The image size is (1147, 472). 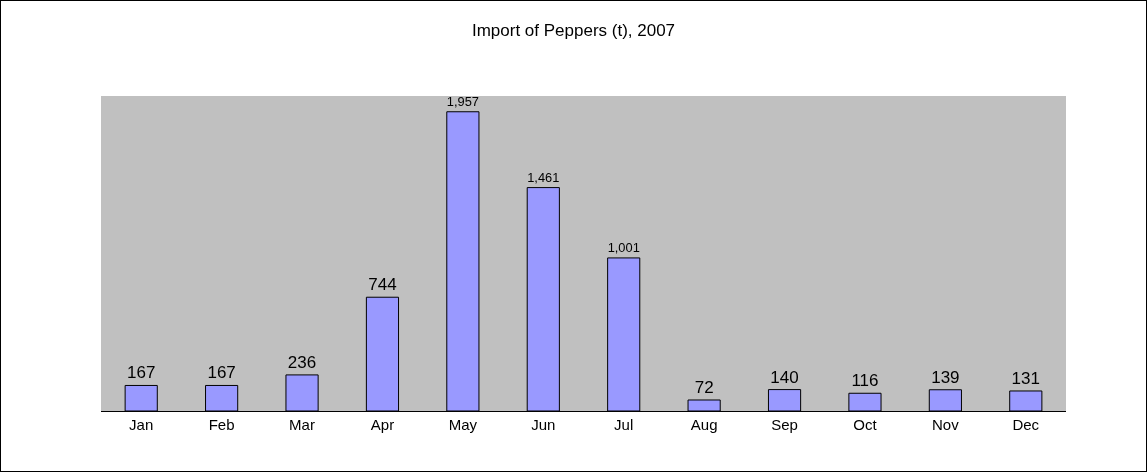 What do you see at coordinates (704, 387) in the screenshot?
I see `data-label: 72` at bounding box center [704, 387].